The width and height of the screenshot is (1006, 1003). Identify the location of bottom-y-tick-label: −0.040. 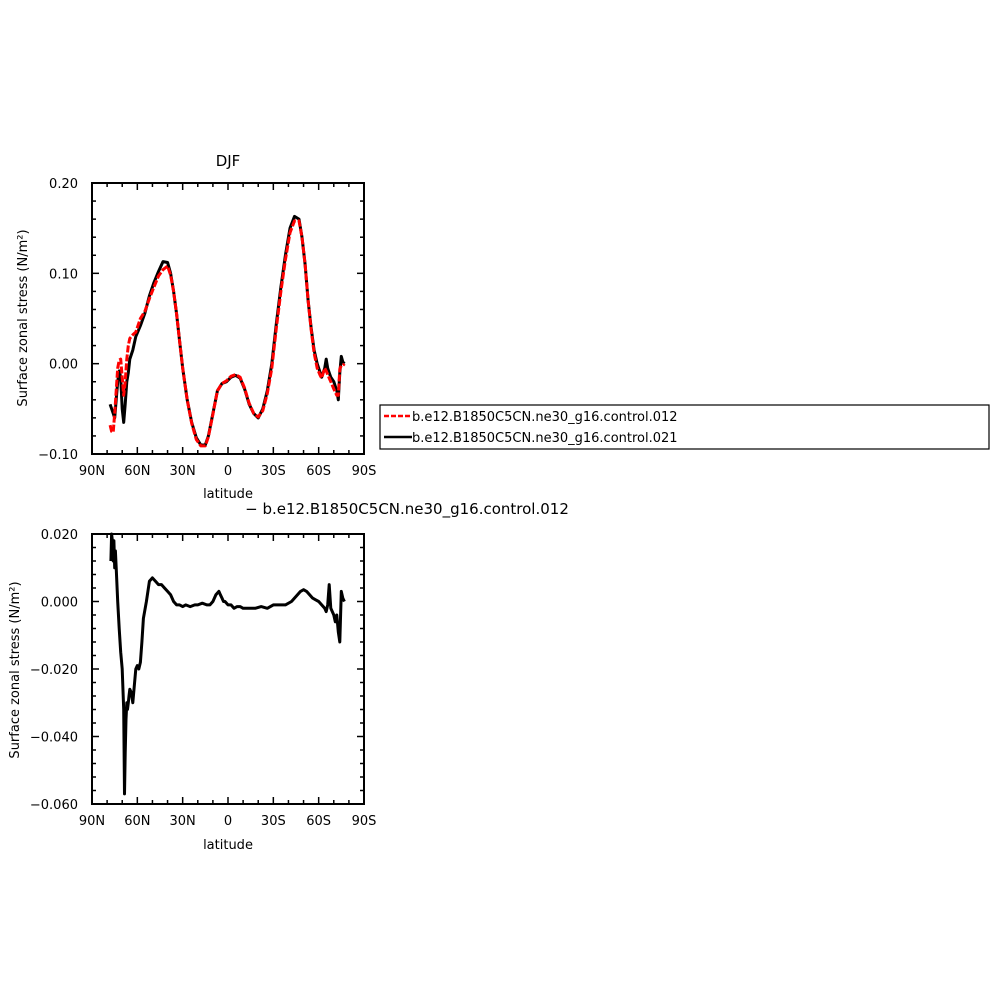
(54, 738).